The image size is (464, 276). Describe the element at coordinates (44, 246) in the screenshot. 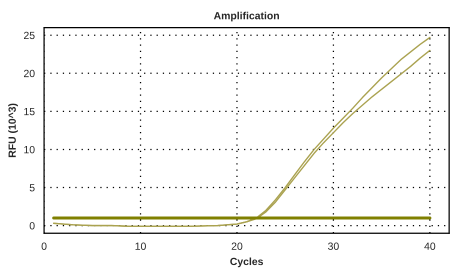

I see `x-tick-label: 0` at that location.